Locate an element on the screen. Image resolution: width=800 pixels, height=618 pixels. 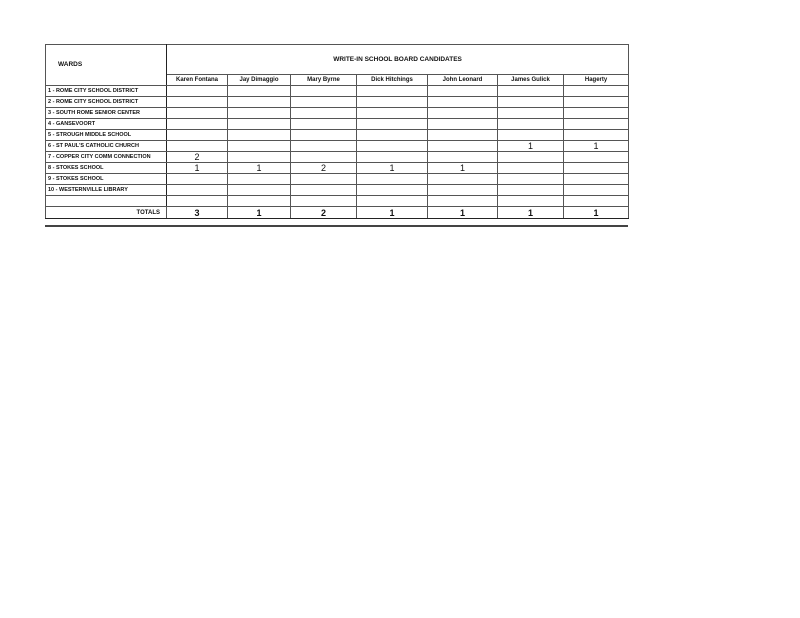
wards-header: WARDS is located at coordinates (106, 65).